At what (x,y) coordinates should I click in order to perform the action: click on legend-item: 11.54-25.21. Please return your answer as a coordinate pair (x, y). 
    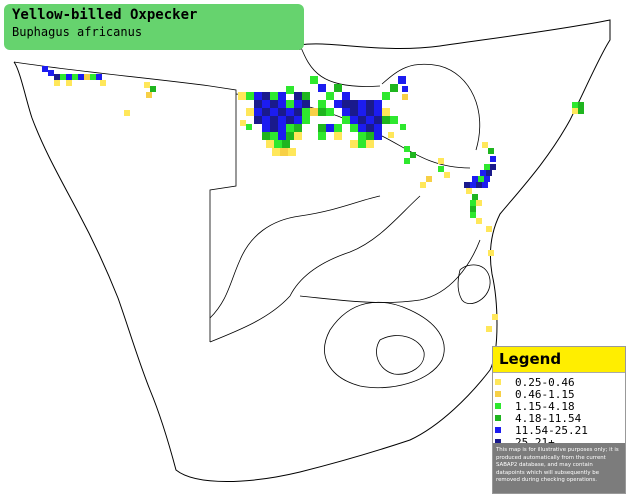
    Looking at the image, I should click on (560, 430).